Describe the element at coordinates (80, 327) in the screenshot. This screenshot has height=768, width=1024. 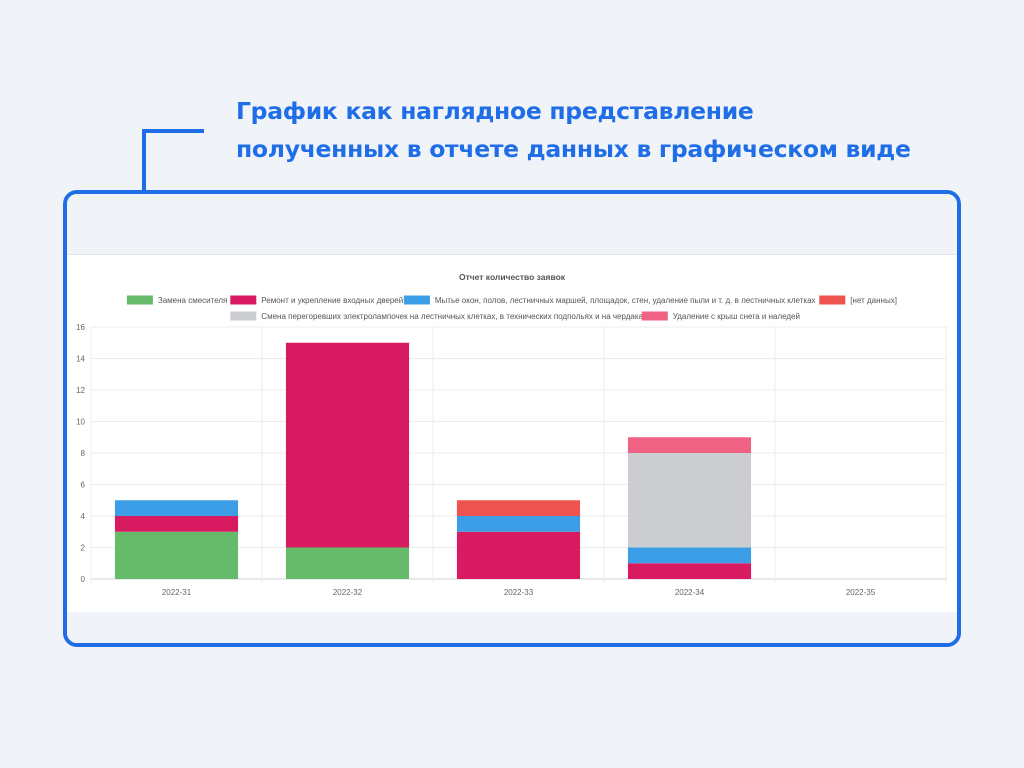
I see `y-tick-label: 16` at that location.